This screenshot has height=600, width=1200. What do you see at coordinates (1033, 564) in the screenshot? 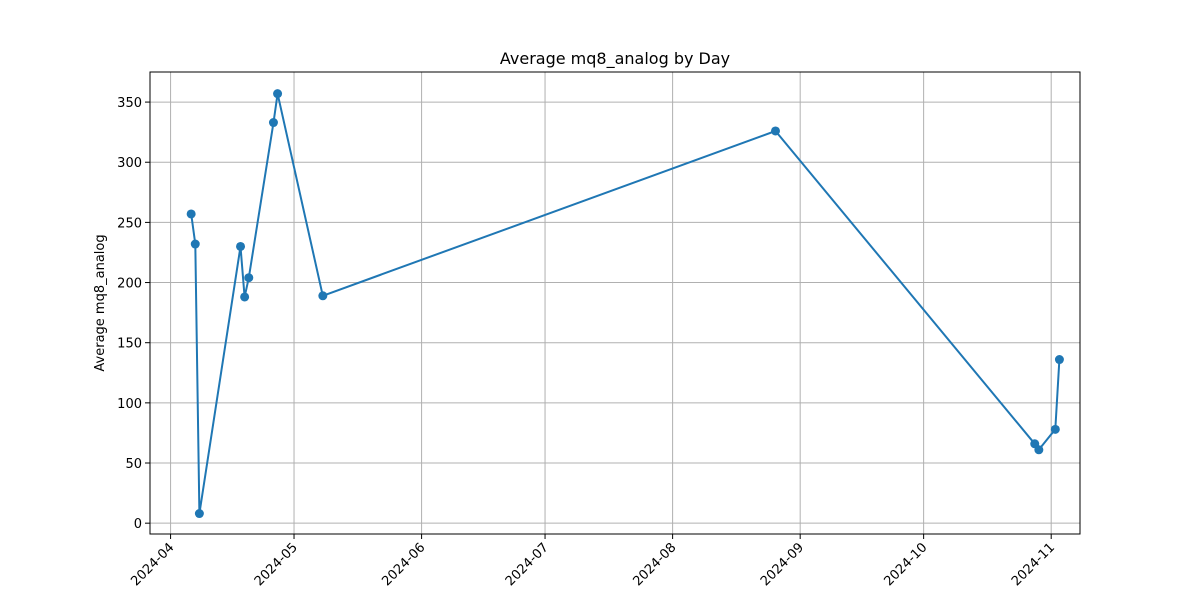
I see `x-tick-label: 2024-11` at bounding box center [1033, 564].